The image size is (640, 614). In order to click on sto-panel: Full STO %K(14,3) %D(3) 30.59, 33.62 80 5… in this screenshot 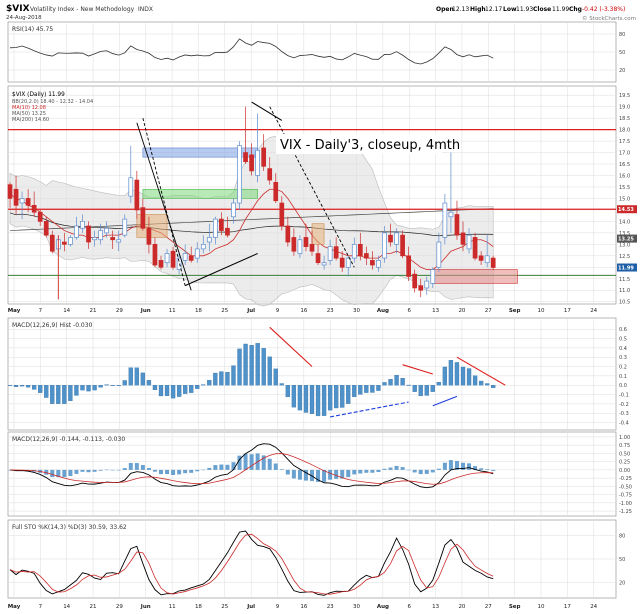, I will do `click(316, 559)`.